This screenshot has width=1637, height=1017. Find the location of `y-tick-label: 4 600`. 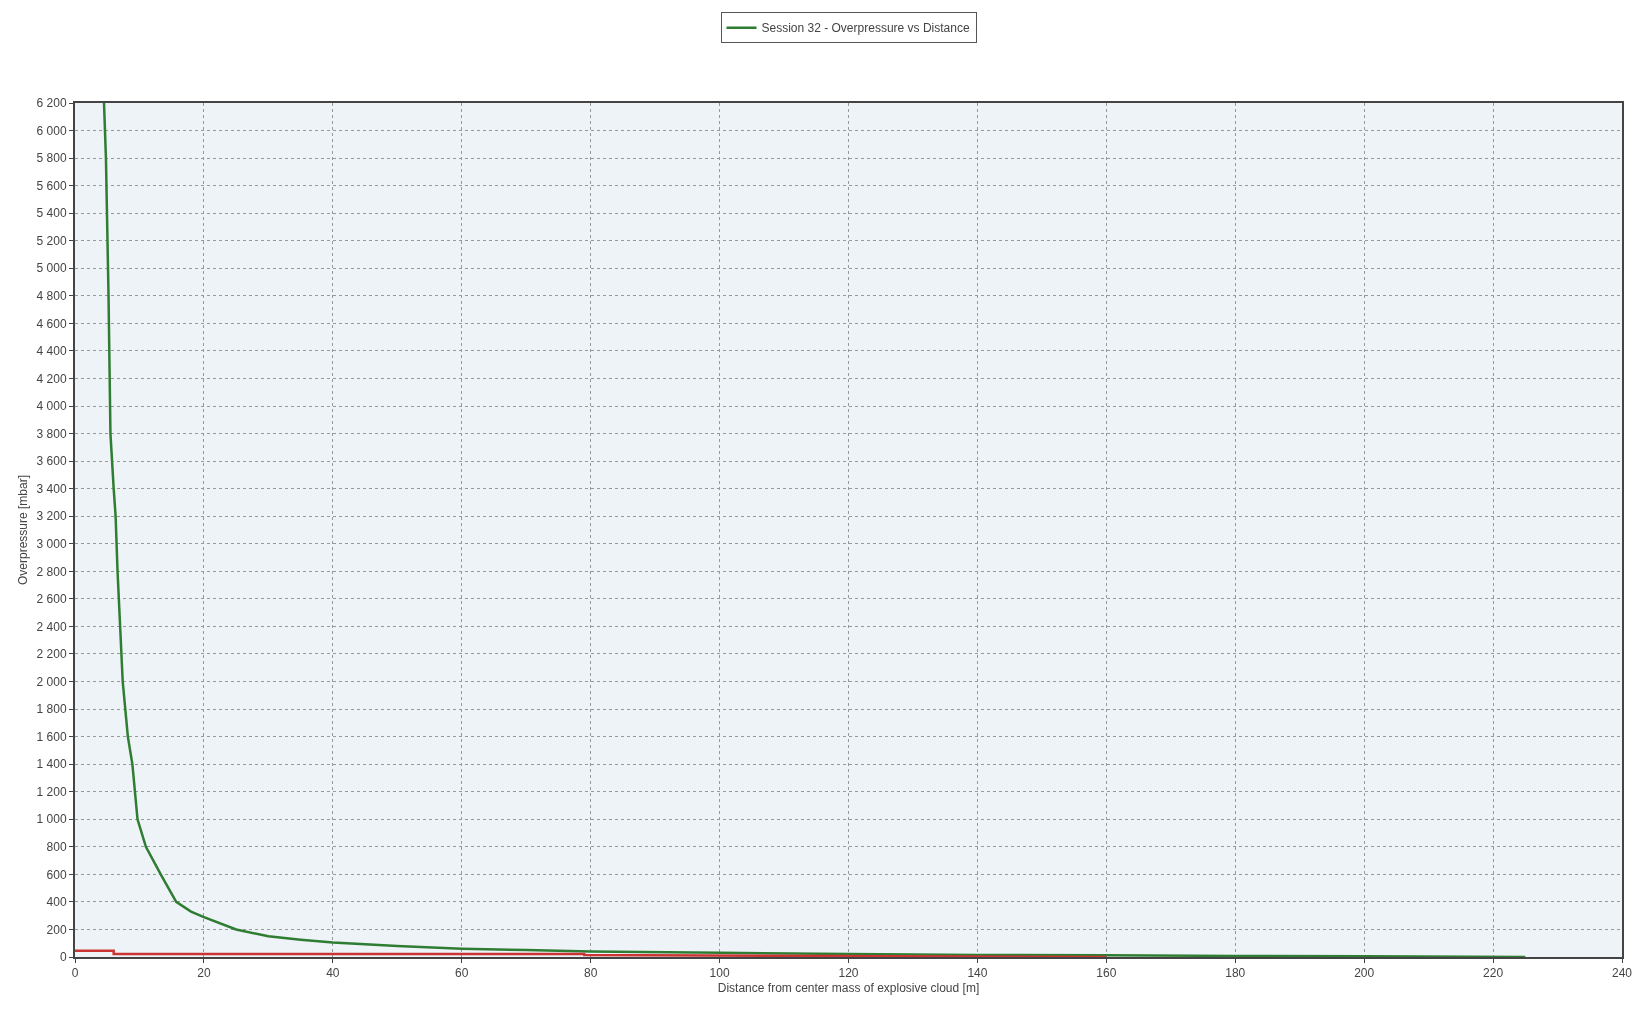

y-tick-label: 4 600 is located at coordinates (51, 323).